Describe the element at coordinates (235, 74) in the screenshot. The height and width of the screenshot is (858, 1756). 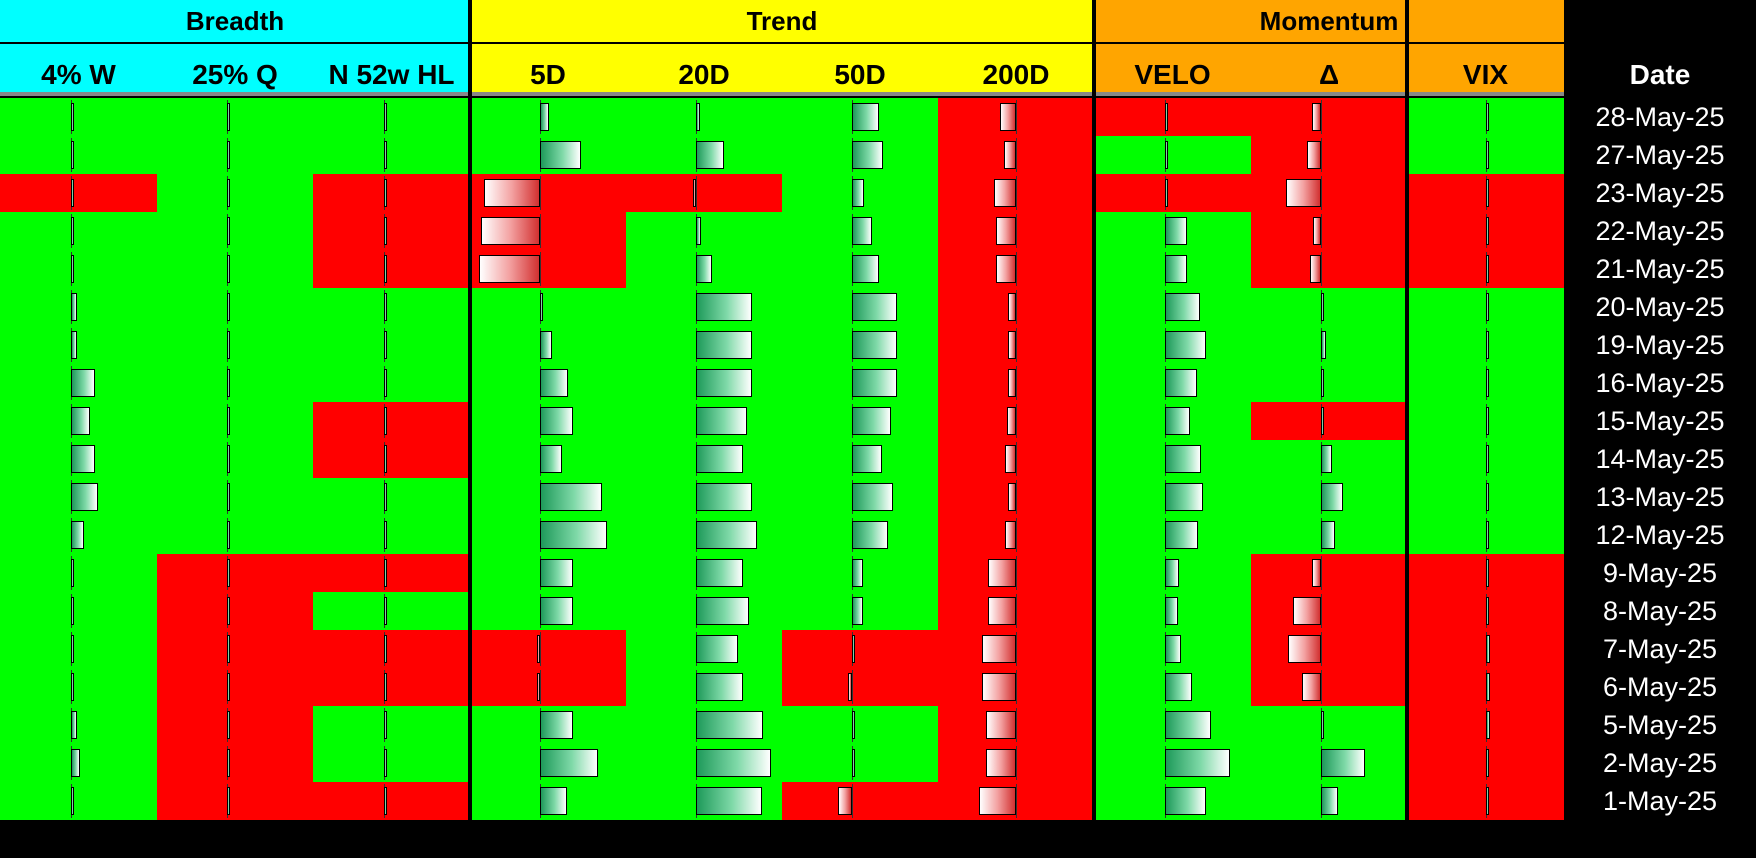
I see `column-header: 25% Q` at that location.